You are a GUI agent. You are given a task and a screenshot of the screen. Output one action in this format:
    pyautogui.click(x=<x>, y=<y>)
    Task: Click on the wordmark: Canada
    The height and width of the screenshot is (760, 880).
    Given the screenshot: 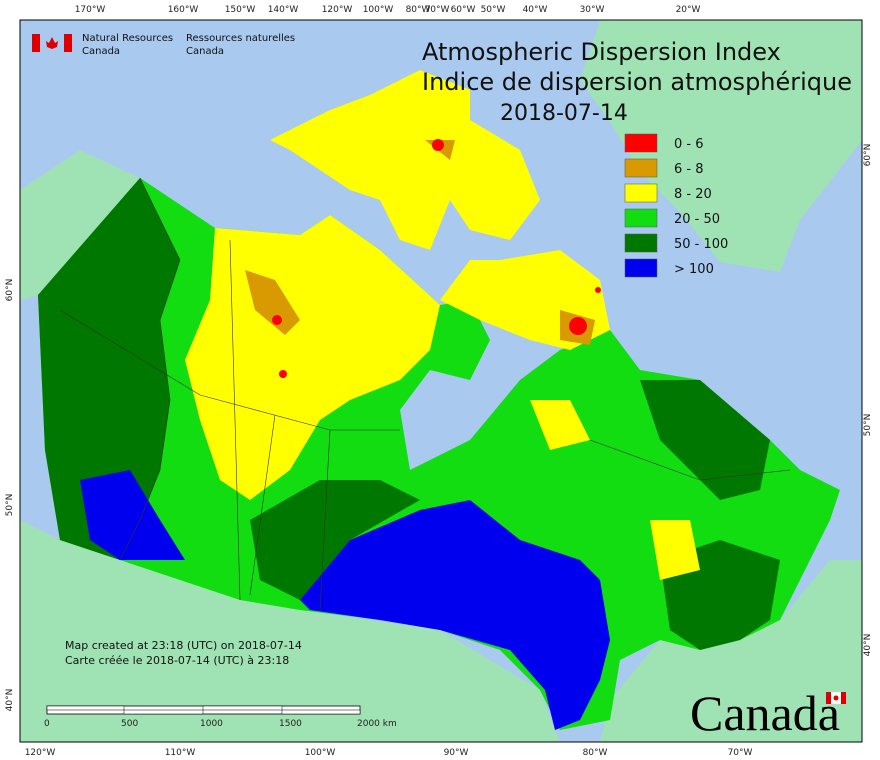 What is the action you would take?
    pyautogui.click(x=765, y=713)
    